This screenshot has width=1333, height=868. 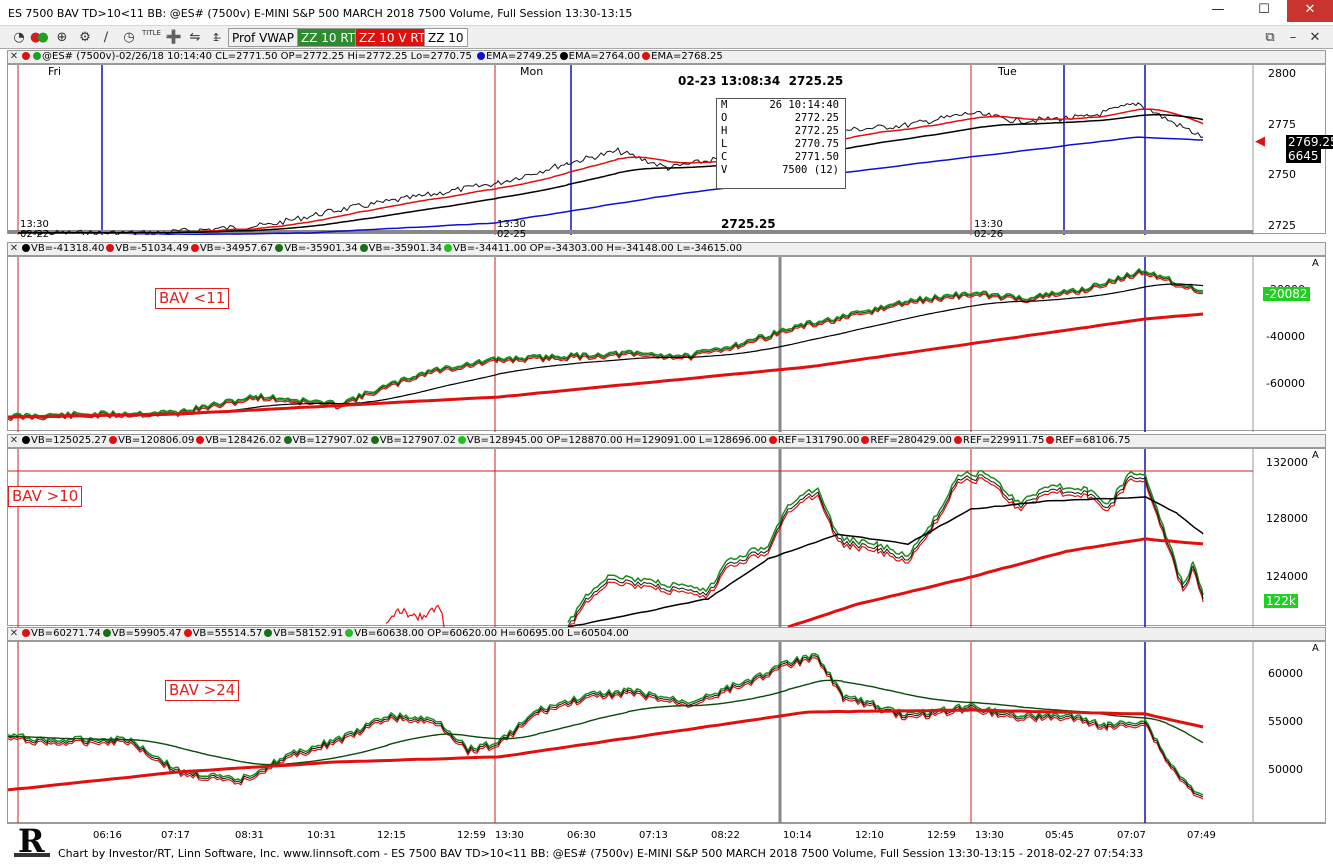 I want to click on bav-red-line, so click(x=886, y=552).